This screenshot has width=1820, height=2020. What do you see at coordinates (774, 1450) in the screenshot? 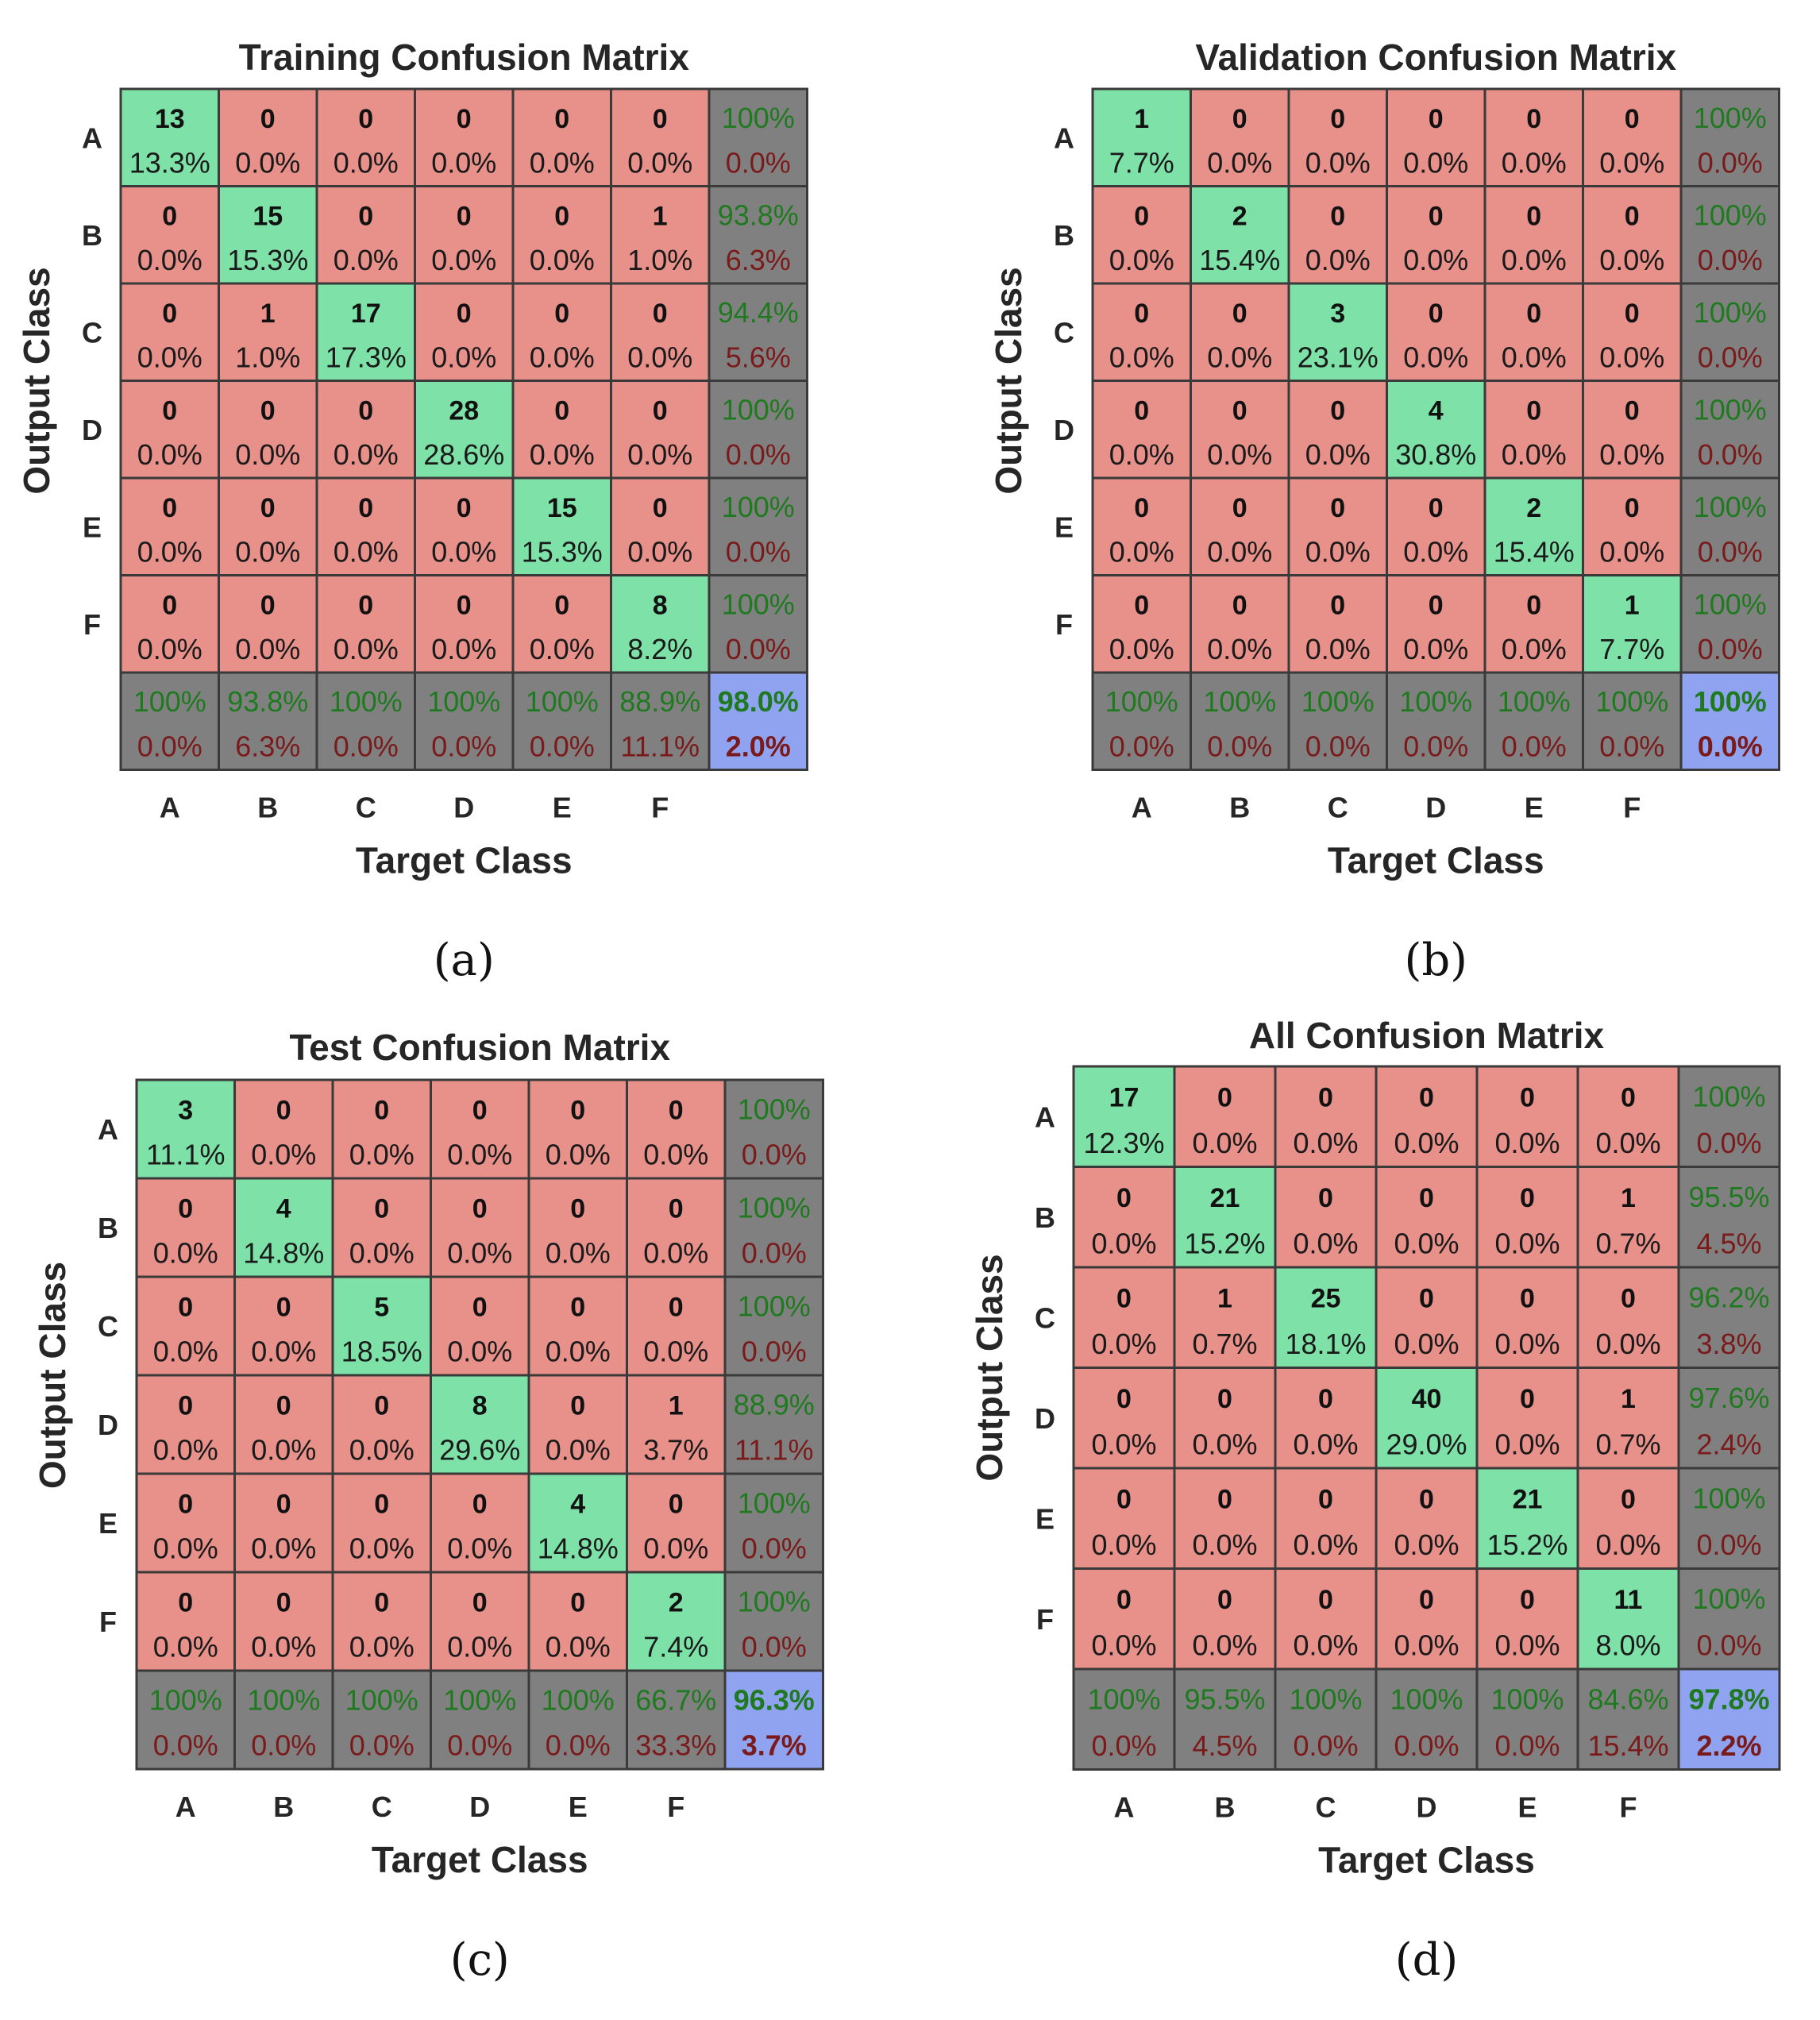
I see `row-error-rate: 11.1%` at bounding box center [774, 1450].